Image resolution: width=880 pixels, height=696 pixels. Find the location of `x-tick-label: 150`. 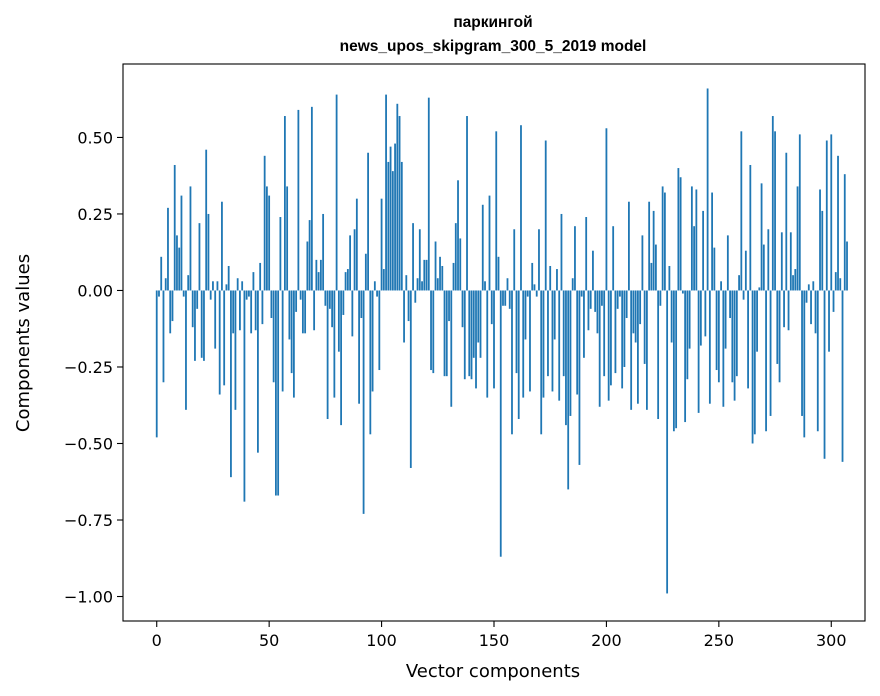

x-tick-label: 150 is located at coordinates (494, 640).